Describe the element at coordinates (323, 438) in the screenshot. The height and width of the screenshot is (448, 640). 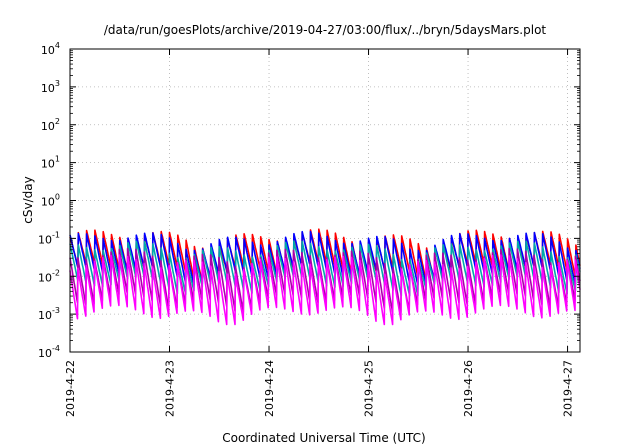
I see `x-axis-label: Coordinated Universal Time (UTC)` at that location.